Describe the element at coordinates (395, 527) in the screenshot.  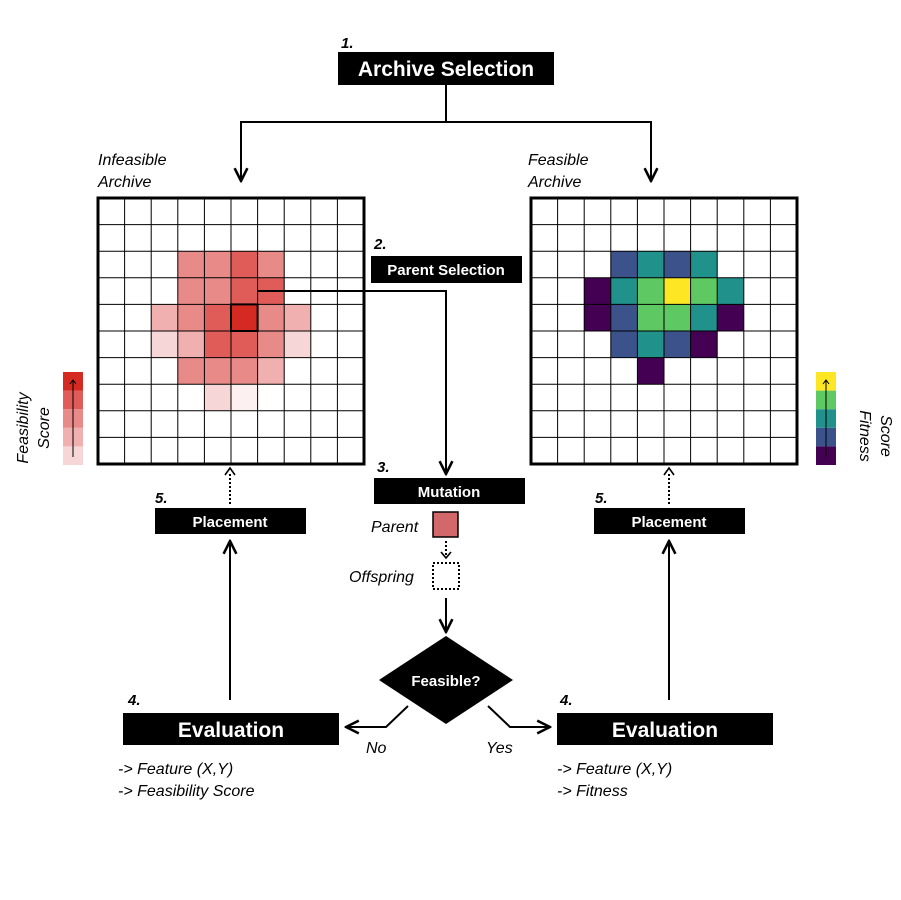
I see `parent-label: Parent` at that location.